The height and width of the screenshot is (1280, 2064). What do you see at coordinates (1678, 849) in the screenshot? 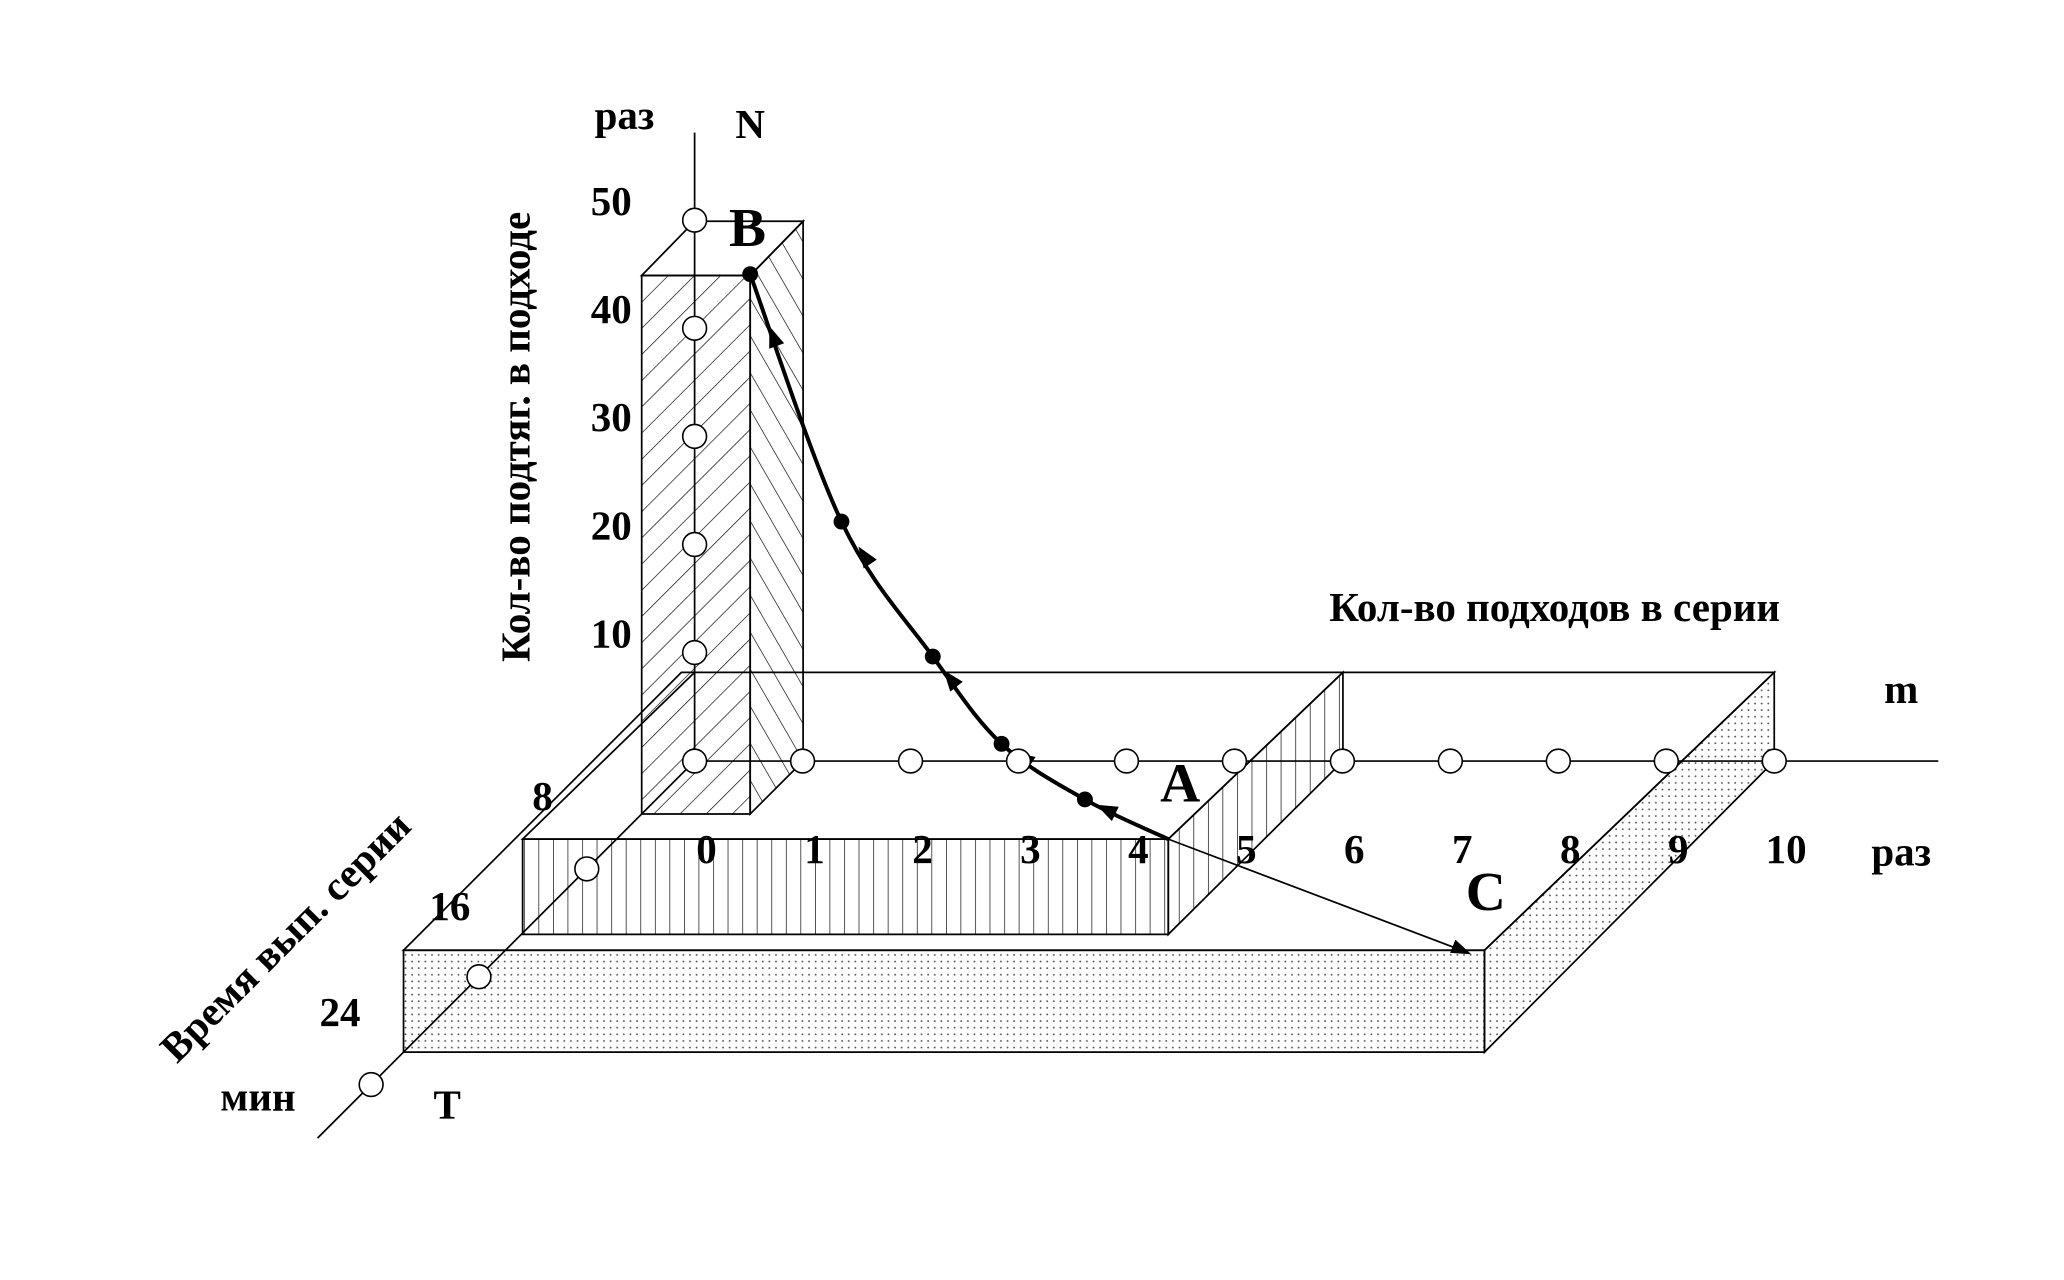
I see `m-tick-label: 9` at bounding box center [1678, 849].